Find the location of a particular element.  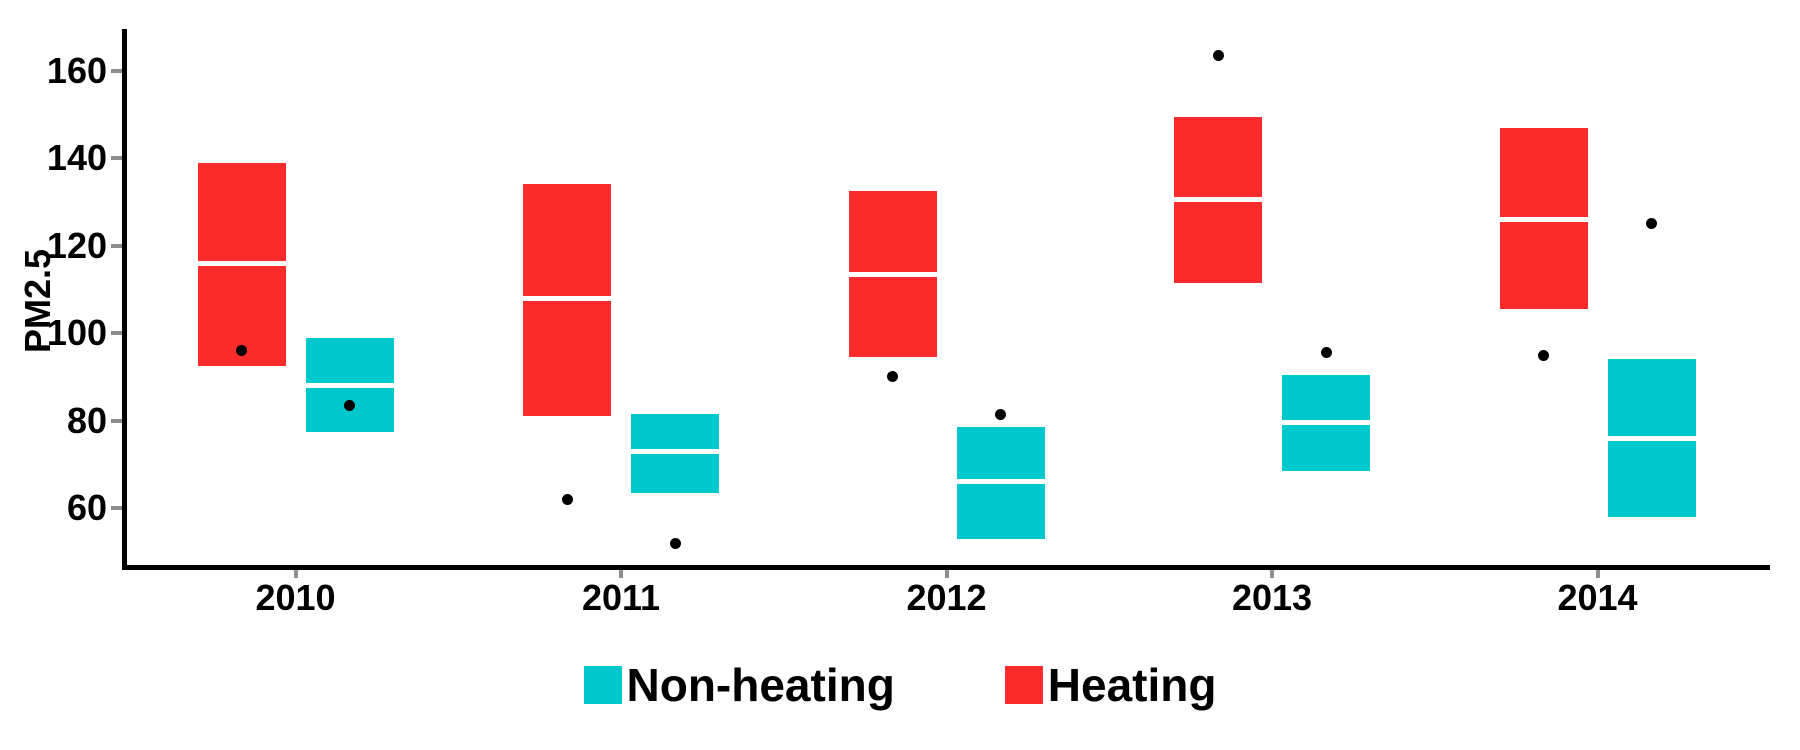

median-line-non-heating-2011 is located at coordinates (675, 451).